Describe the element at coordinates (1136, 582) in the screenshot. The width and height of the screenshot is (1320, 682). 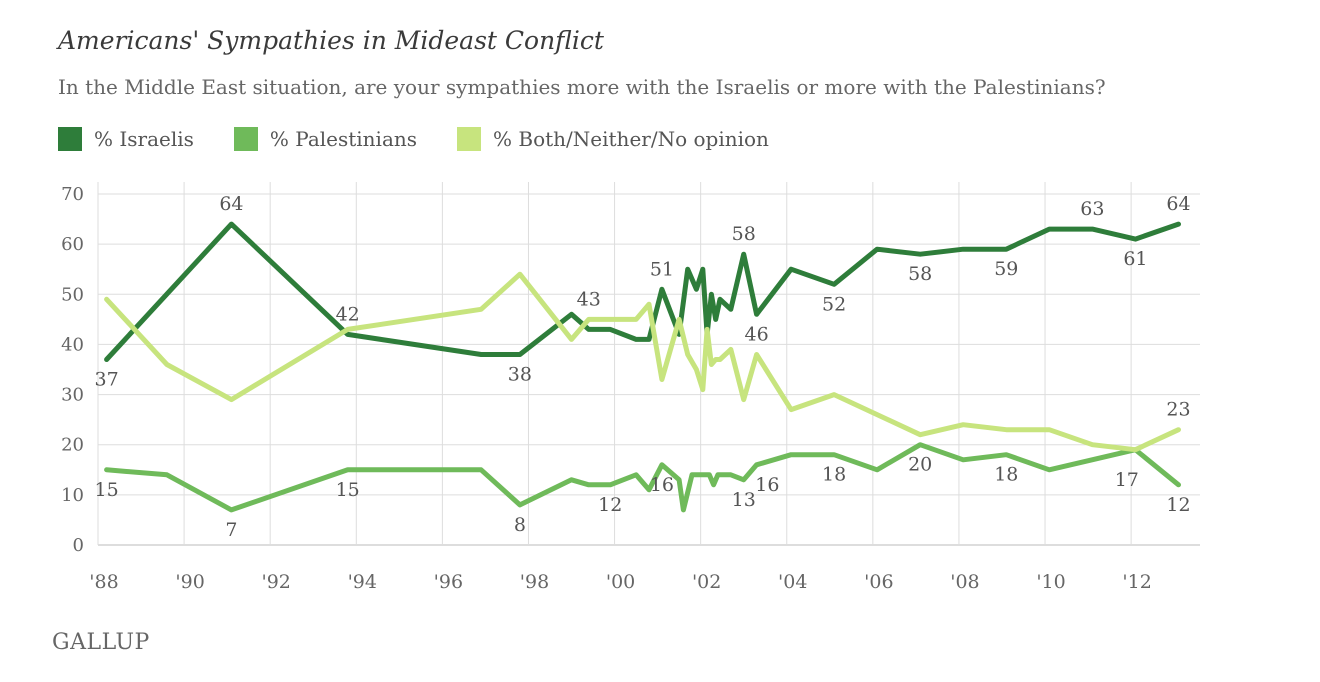
I see `x-tick-label: '12` at that location.